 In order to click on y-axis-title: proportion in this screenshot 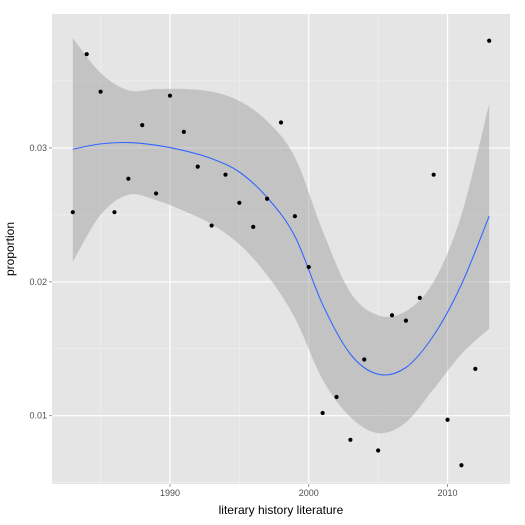, I will do `click(10, 249)`.